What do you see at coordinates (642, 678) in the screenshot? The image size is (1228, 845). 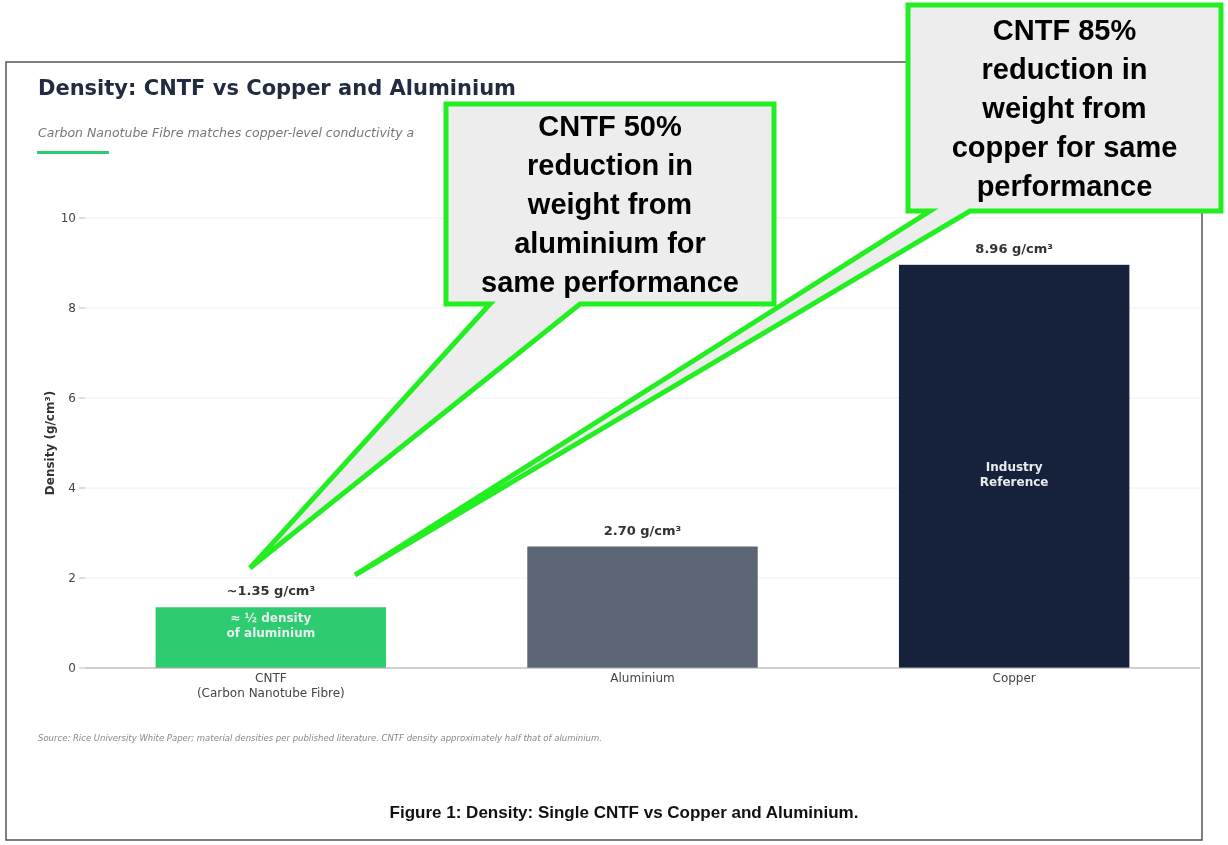 I see `x-tick-label: Aluminium` at bounding box center [642, 678].